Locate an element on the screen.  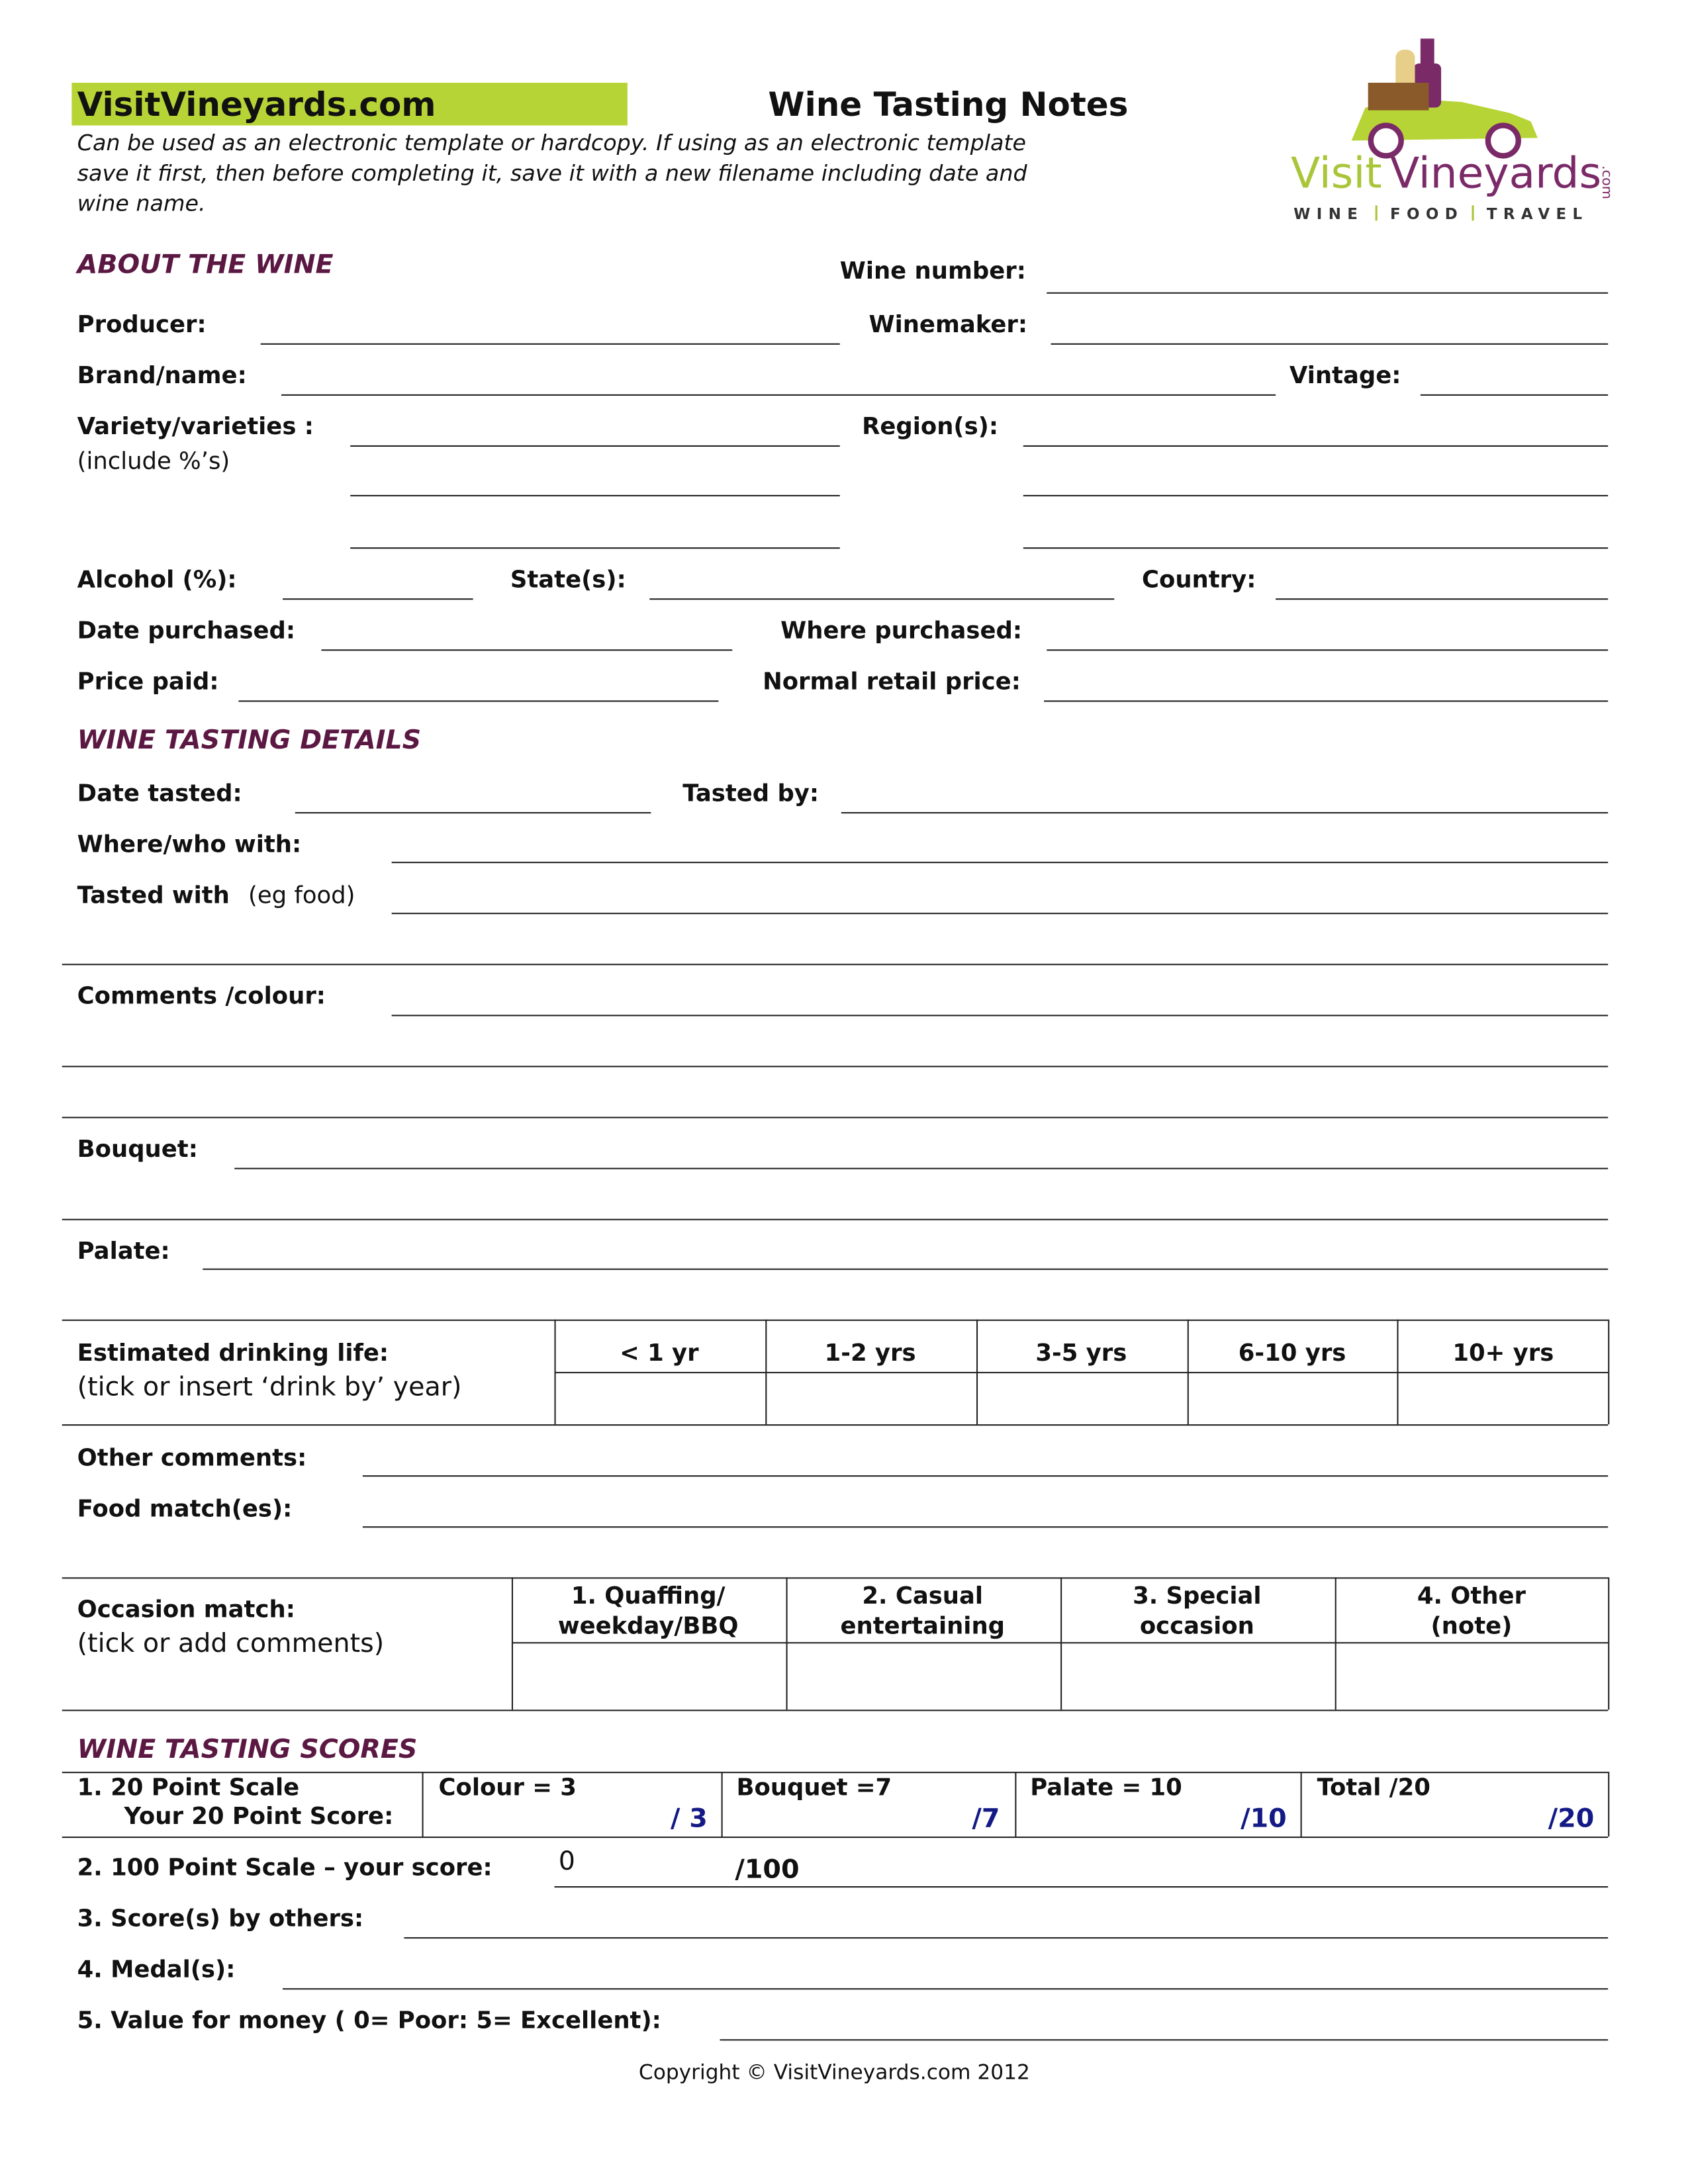
score-label: 1. 20 Point Scale is located at coordinates (188, 1788).